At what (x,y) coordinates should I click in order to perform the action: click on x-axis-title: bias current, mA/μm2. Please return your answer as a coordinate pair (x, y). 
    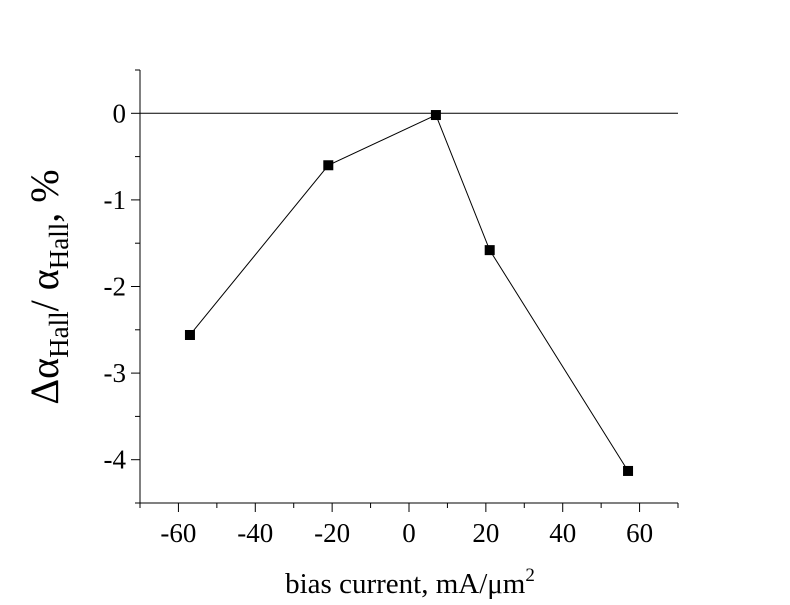
    Looking at the image, I should click on (410, 582).